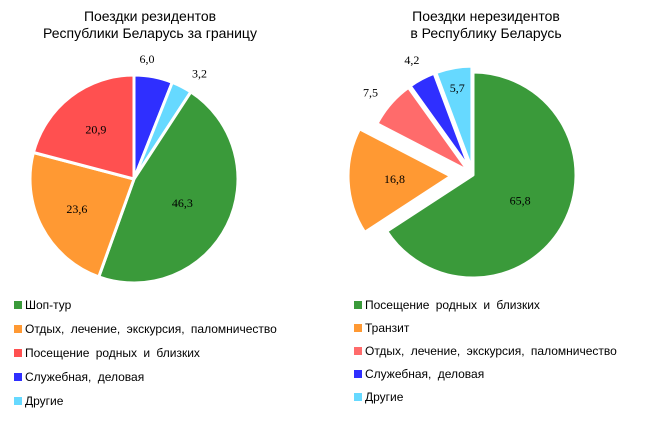 This screenshot has height=426, width=648. I want to click on legend-item: Транзит, so click(485, 327).